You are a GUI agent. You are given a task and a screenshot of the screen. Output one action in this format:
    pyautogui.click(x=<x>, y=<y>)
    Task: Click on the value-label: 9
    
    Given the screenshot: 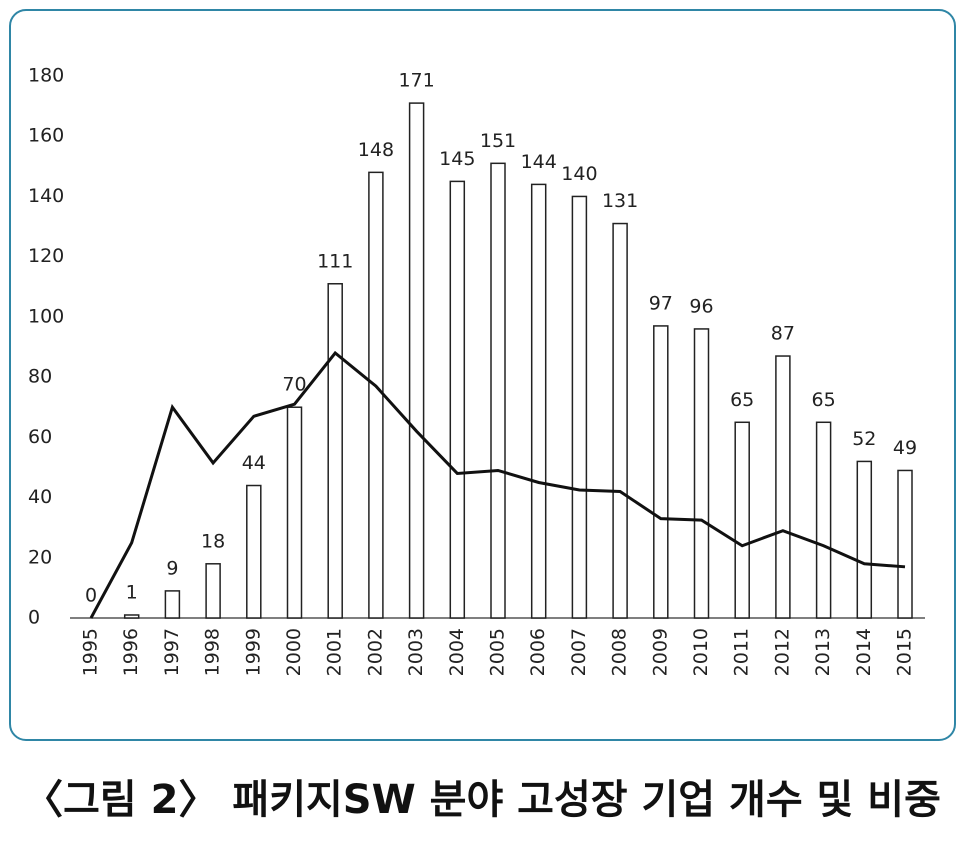 What is the action you would take?
    pyautogui.click(x=172, y=568)
    